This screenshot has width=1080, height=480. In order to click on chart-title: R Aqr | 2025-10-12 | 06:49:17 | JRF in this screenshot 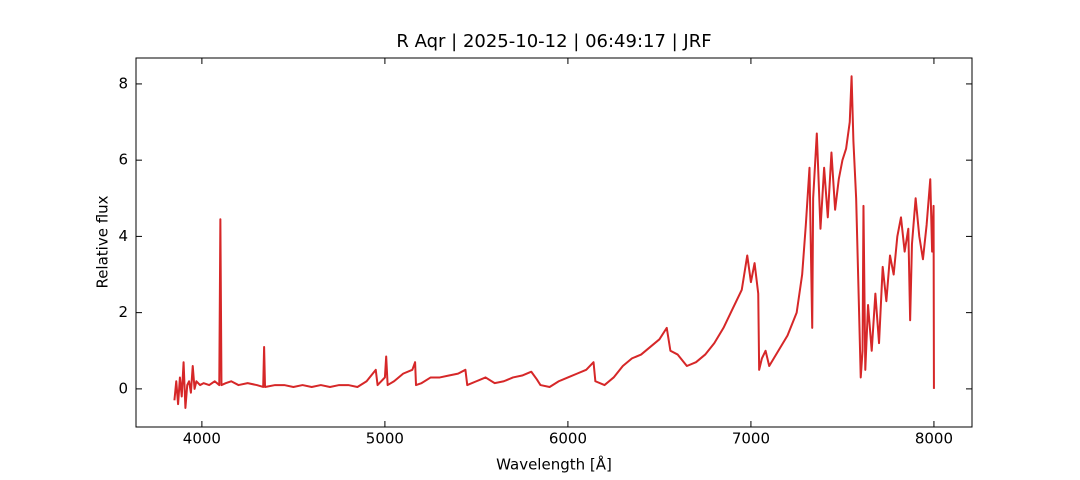, I will do `click(553, 41)`.